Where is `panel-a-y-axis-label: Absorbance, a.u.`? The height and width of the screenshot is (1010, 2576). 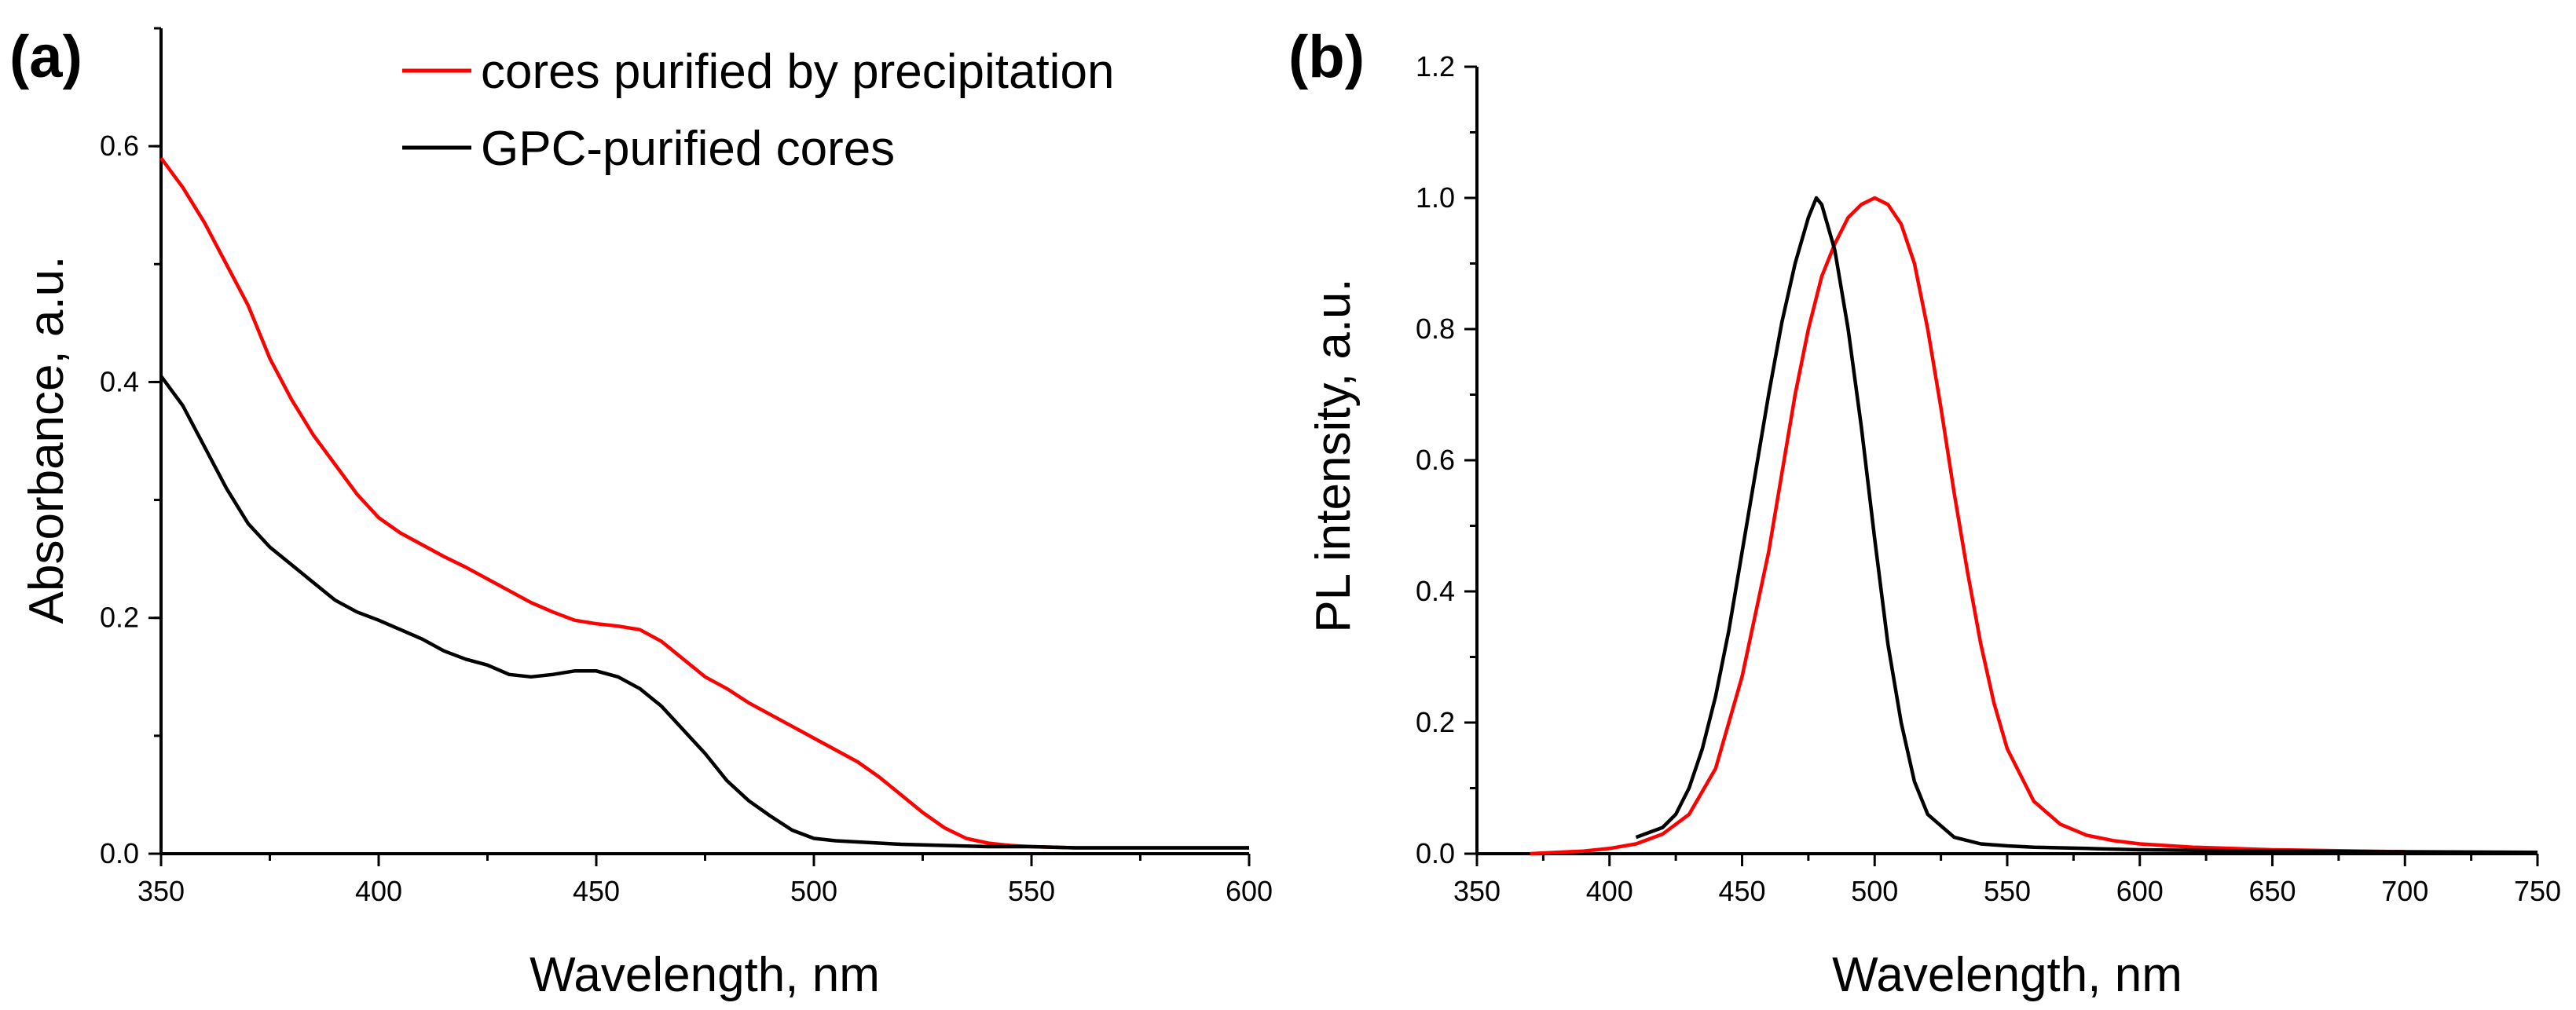
panel-a-y-axis-label: Absorbance, a.u. is located at coordinates (47, 440).